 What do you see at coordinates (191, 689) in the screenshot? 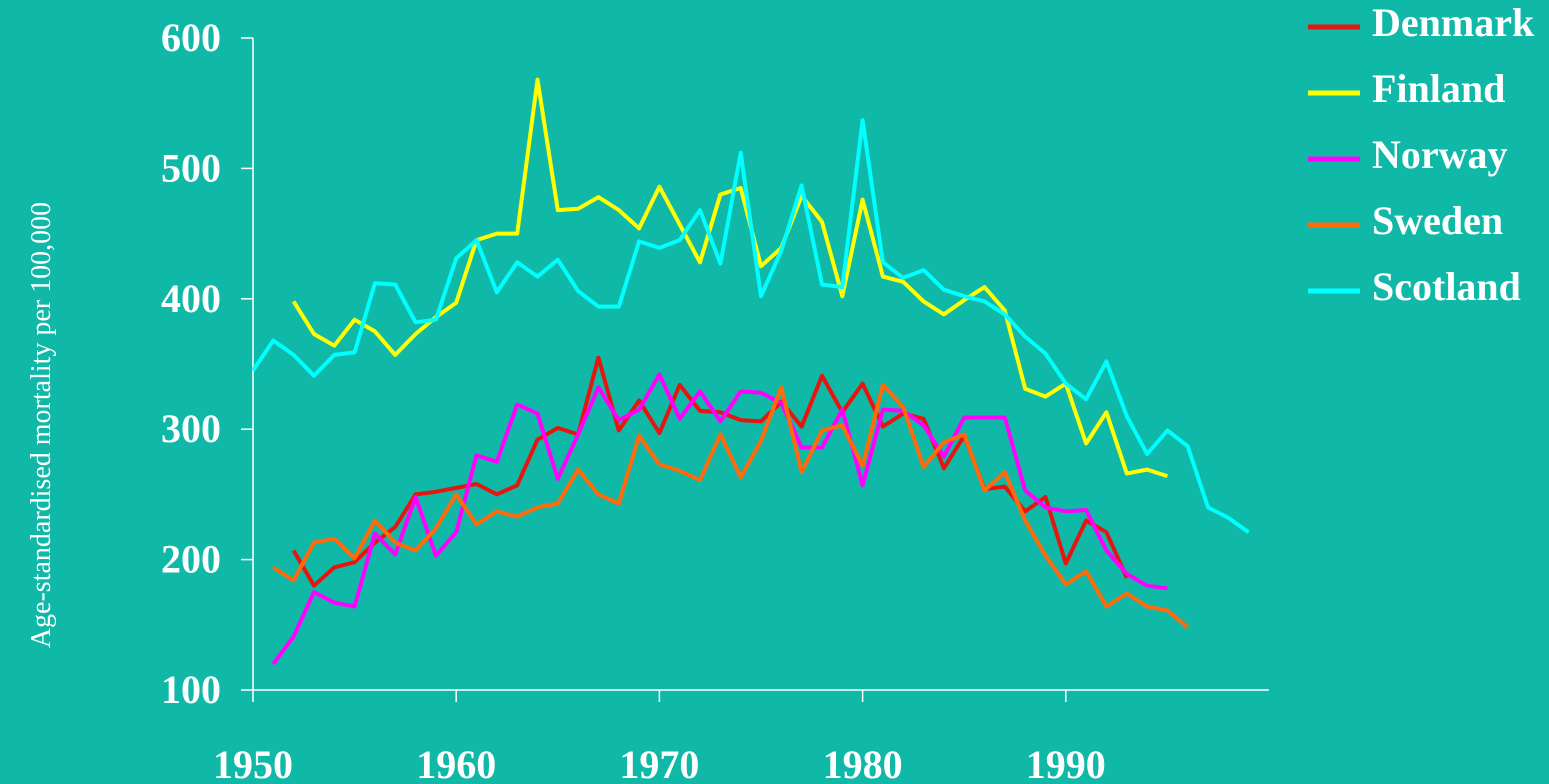
I see `y-tick-label: 100` at bounding box center [191, 689].